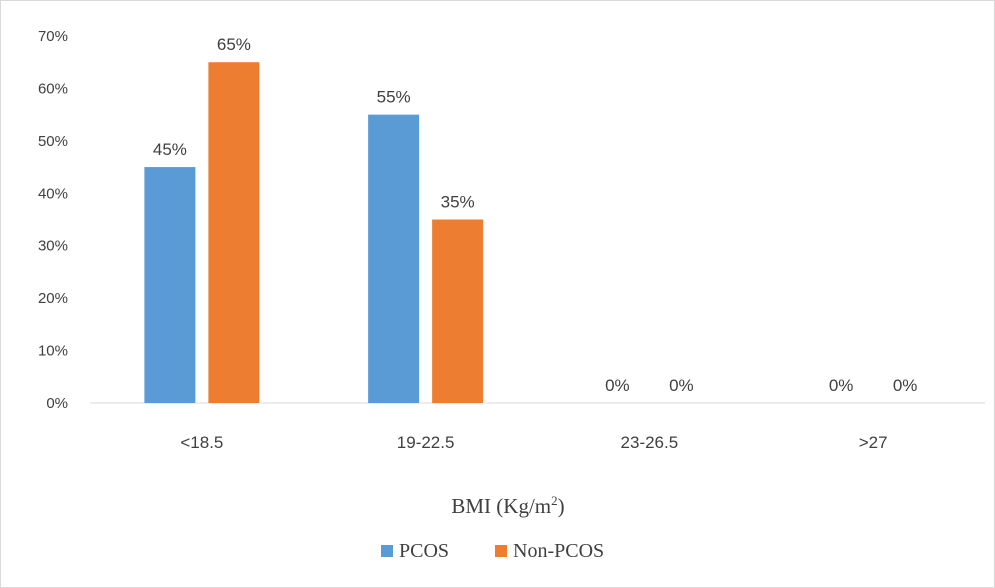 The width and height of the screenshot is (995, 588). What do you see at coordinates (394, 97) in the screenshot?
I see `data-label: 55%` at bounding box center [394, 97].